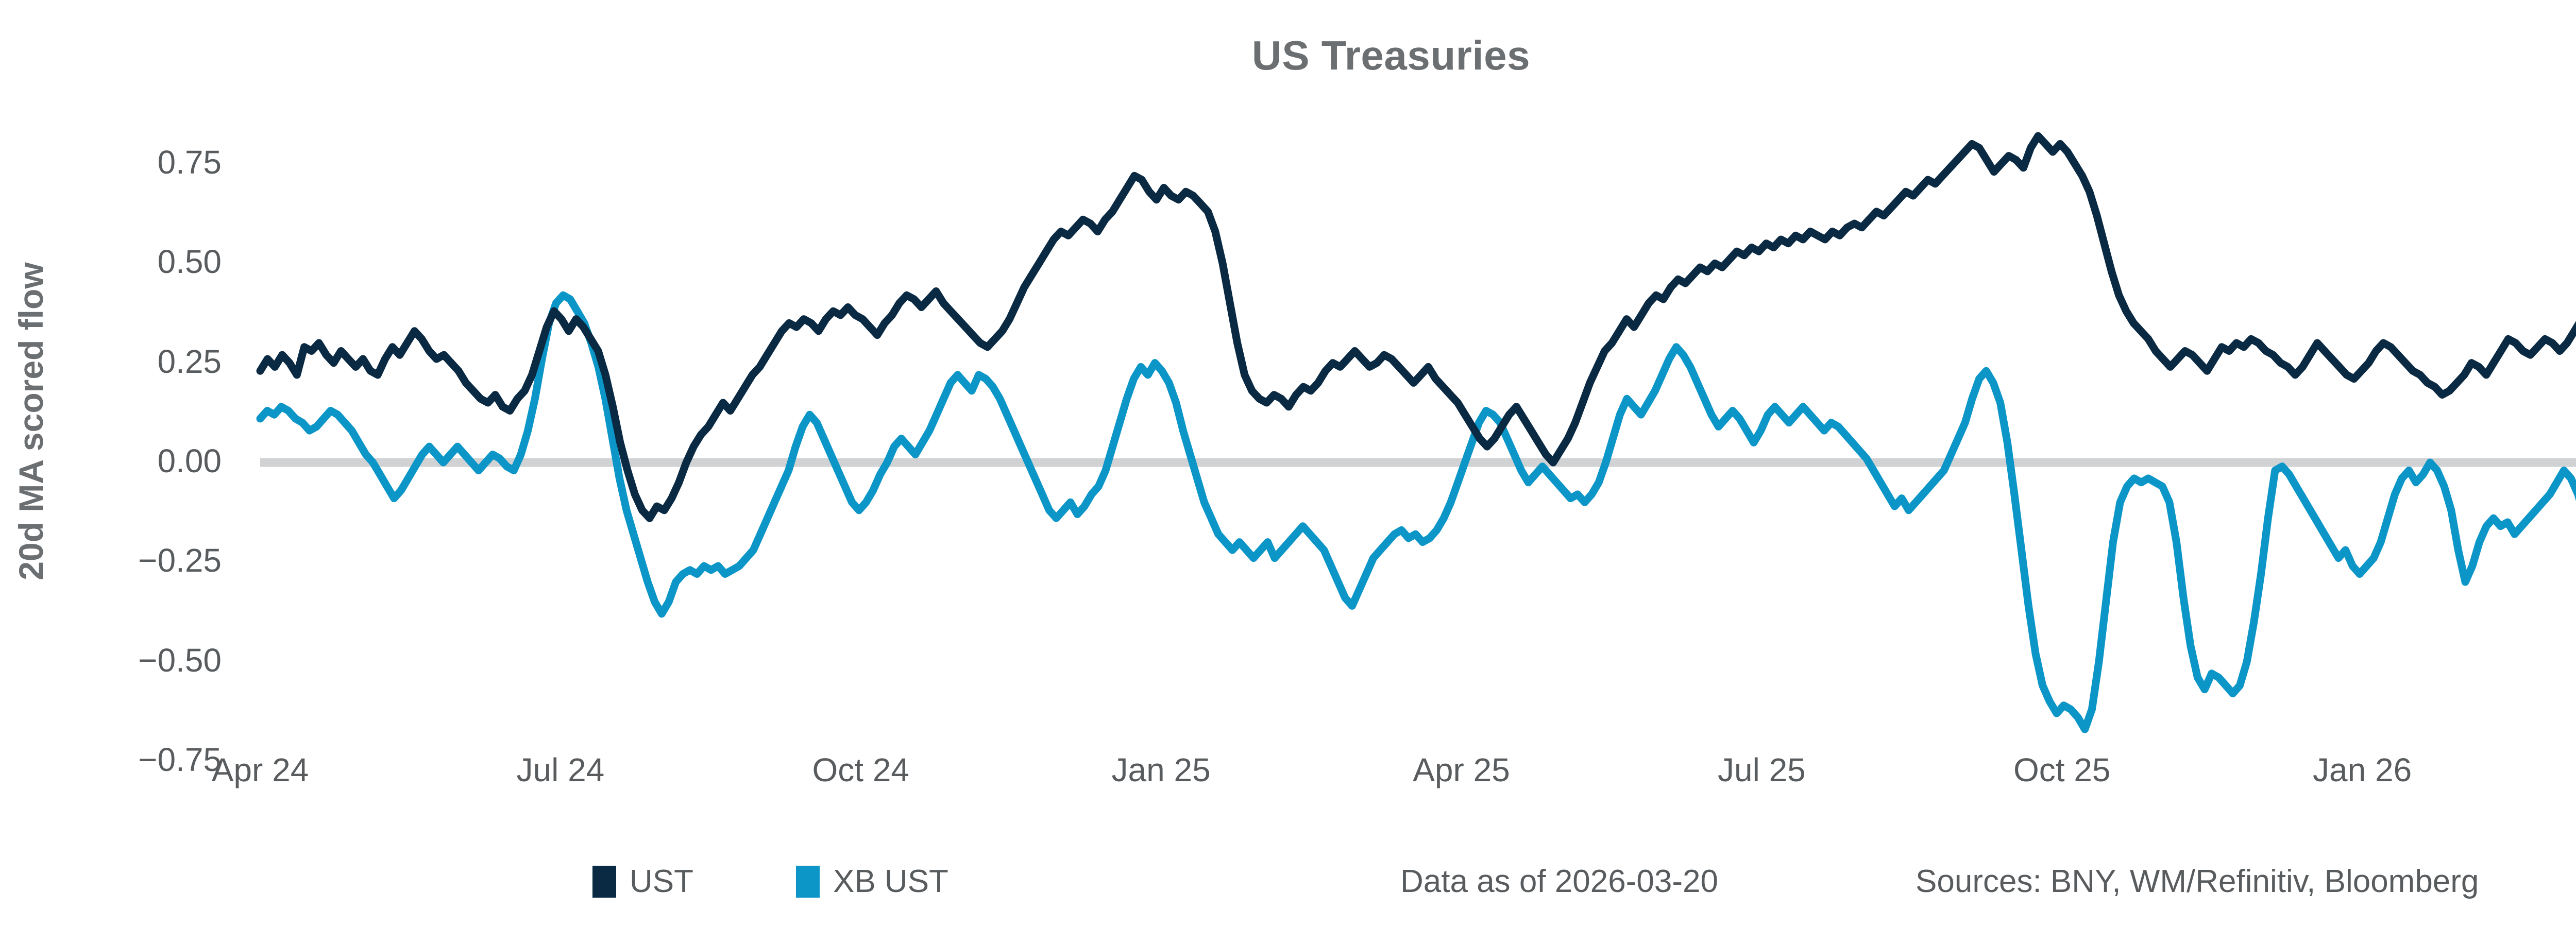 The height and width of the screenshot is (927, 2576). Describe the element at coordinates (1461, 769) in the screenshot. I see `x-tick-label: Apr 25` at that location.